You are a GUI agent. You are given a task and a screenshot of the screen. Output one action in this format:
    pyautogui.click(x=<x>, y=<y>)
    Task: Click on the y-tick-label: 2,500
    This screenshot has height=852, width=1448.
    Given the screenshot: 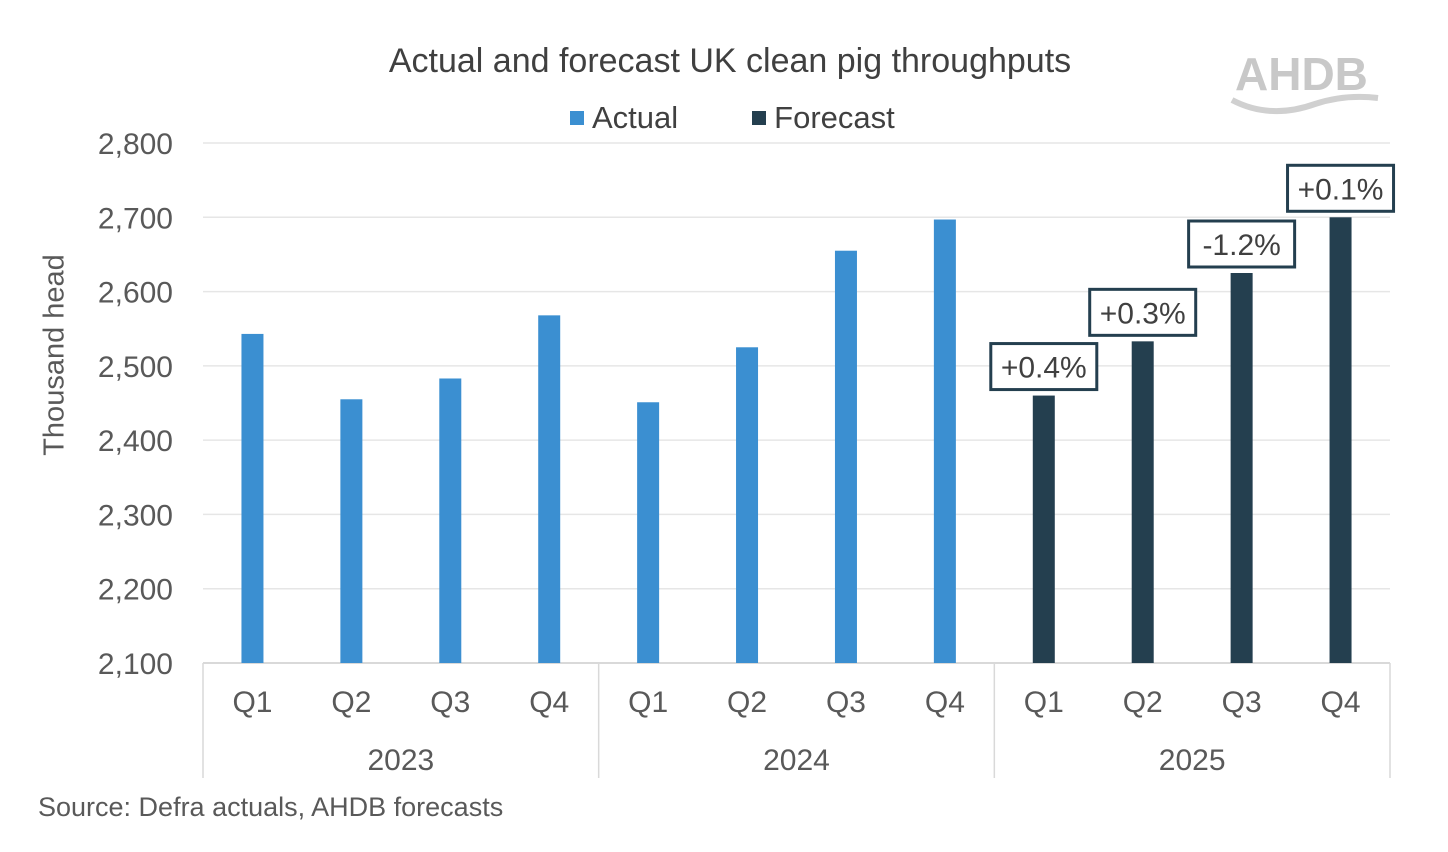 What is the action you would take?
    pyautogui.click(x=135, y=367)
    